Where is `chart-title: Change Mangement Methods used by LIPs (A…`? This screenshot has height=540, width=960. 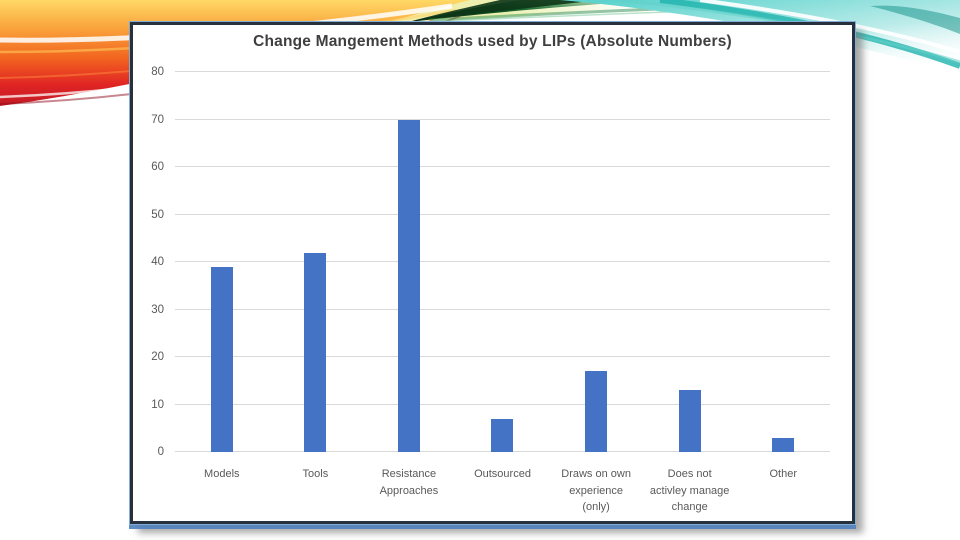 chart-title: Change Mangement Methods used by LIPs (A… is located at coordinates (492, 41).